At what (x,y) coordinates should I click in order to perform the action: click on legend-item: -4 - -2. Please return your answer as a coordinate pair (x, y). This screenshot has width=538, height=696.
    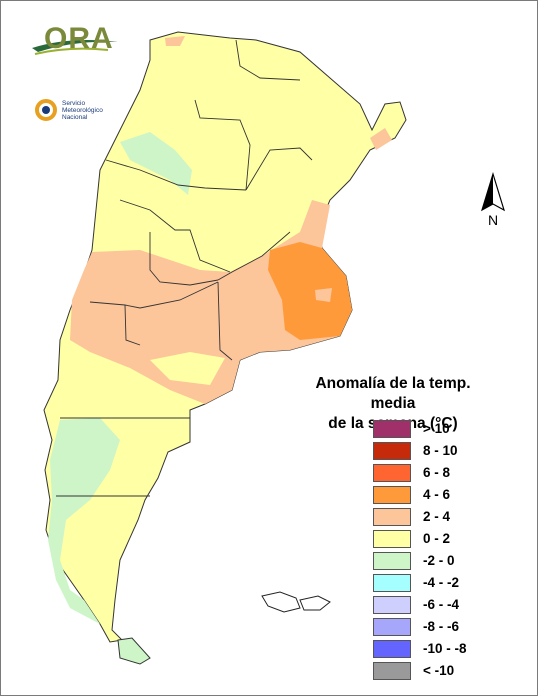
    Looking at the image, I should click on (443, 582).